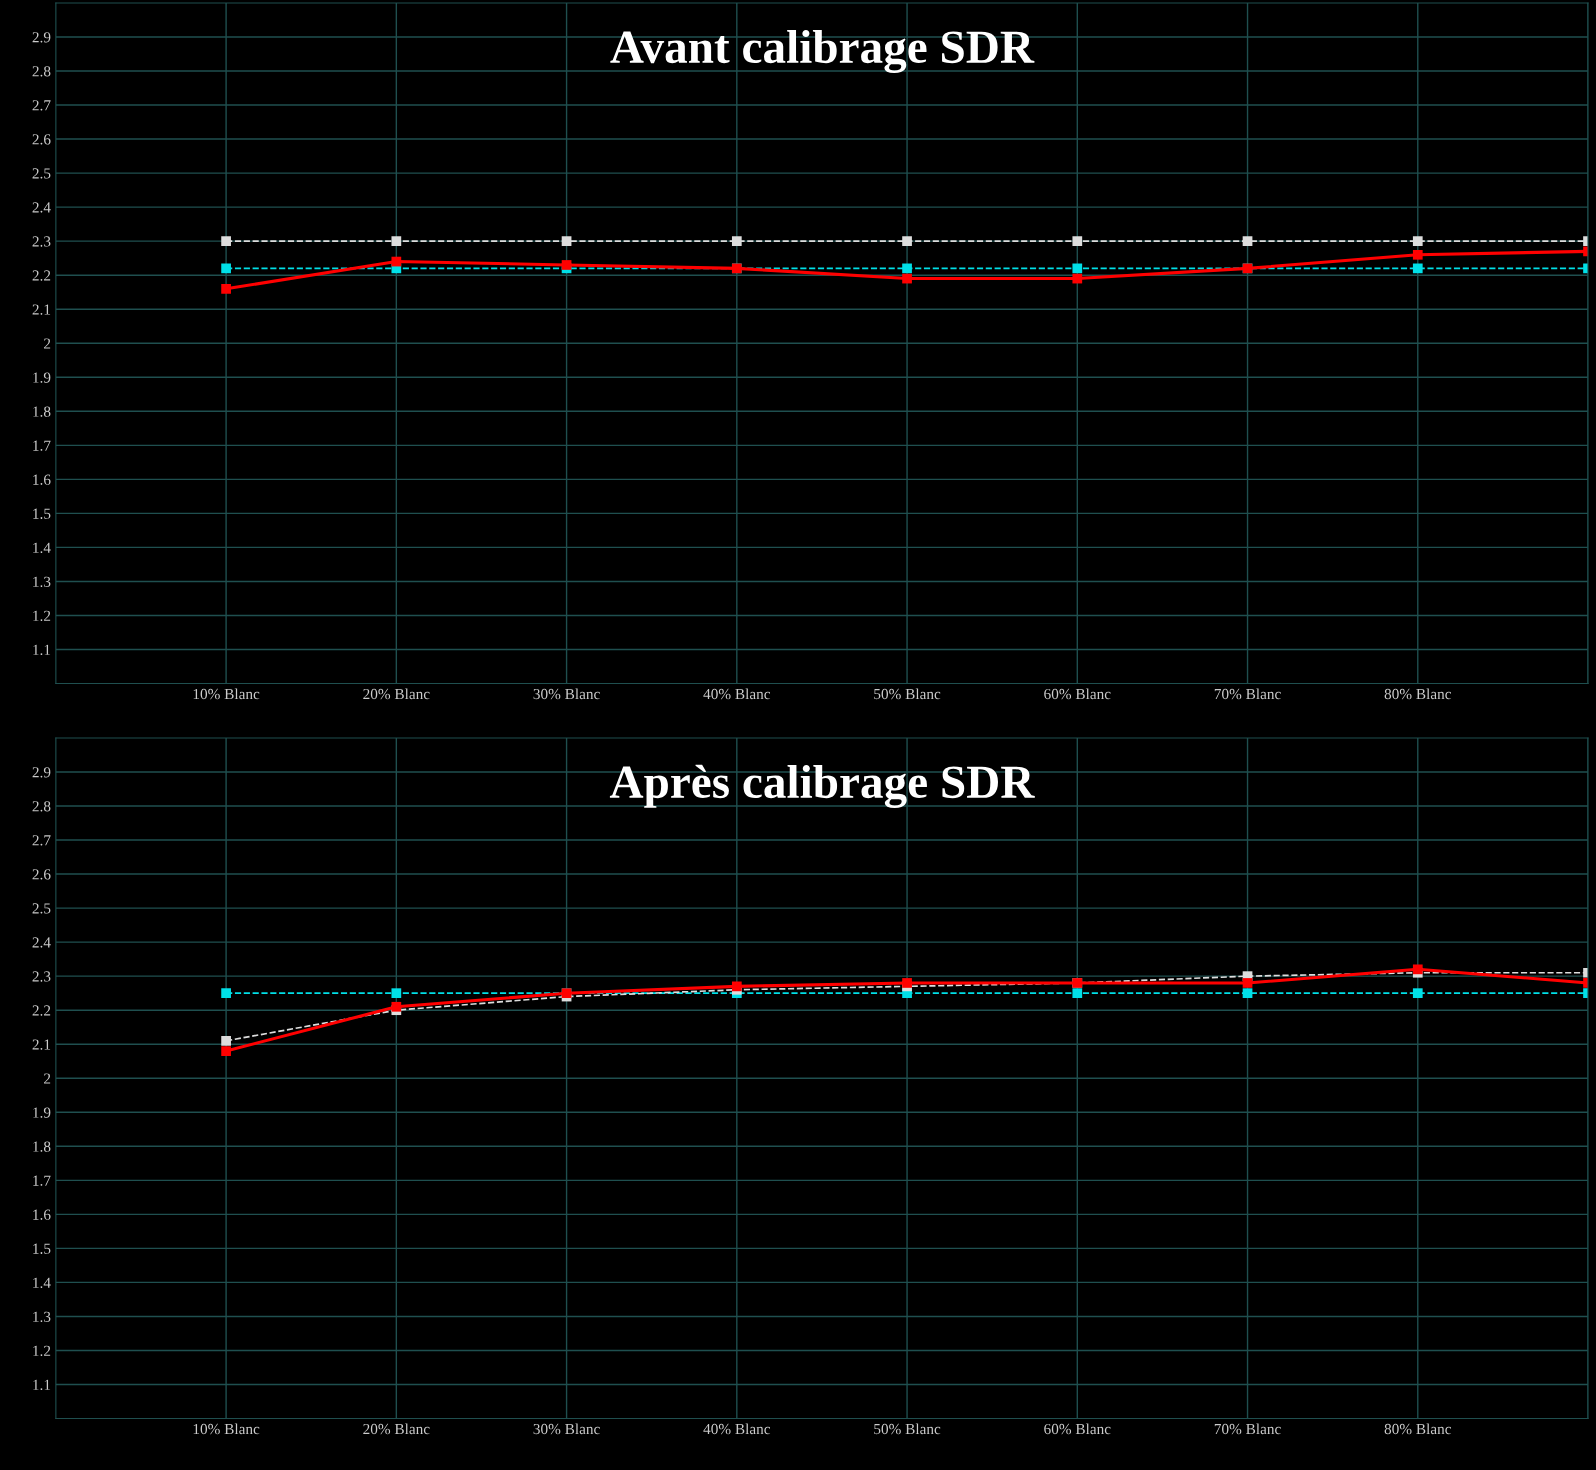 The width and height of the screenshot is (1596, 1470). What do you see at coordinates (822, 51) in the screenshot?
I see `text: Avant calibrage SDR` at bounding box center [822, 51].